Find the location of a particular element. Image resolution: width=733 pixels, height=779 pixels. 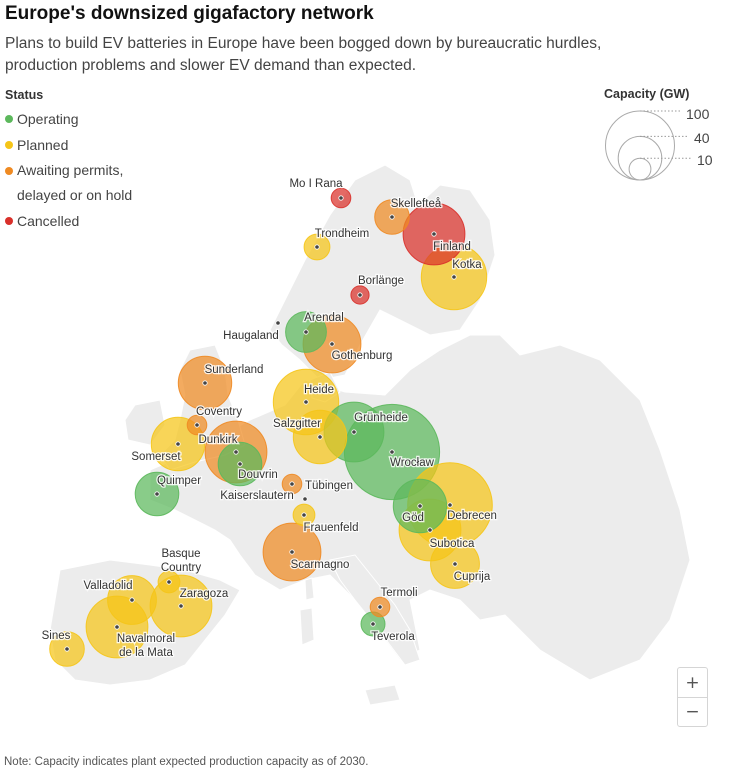

chart-title: Europe's downsized gigafactory network is located at coordinates (189, 13).